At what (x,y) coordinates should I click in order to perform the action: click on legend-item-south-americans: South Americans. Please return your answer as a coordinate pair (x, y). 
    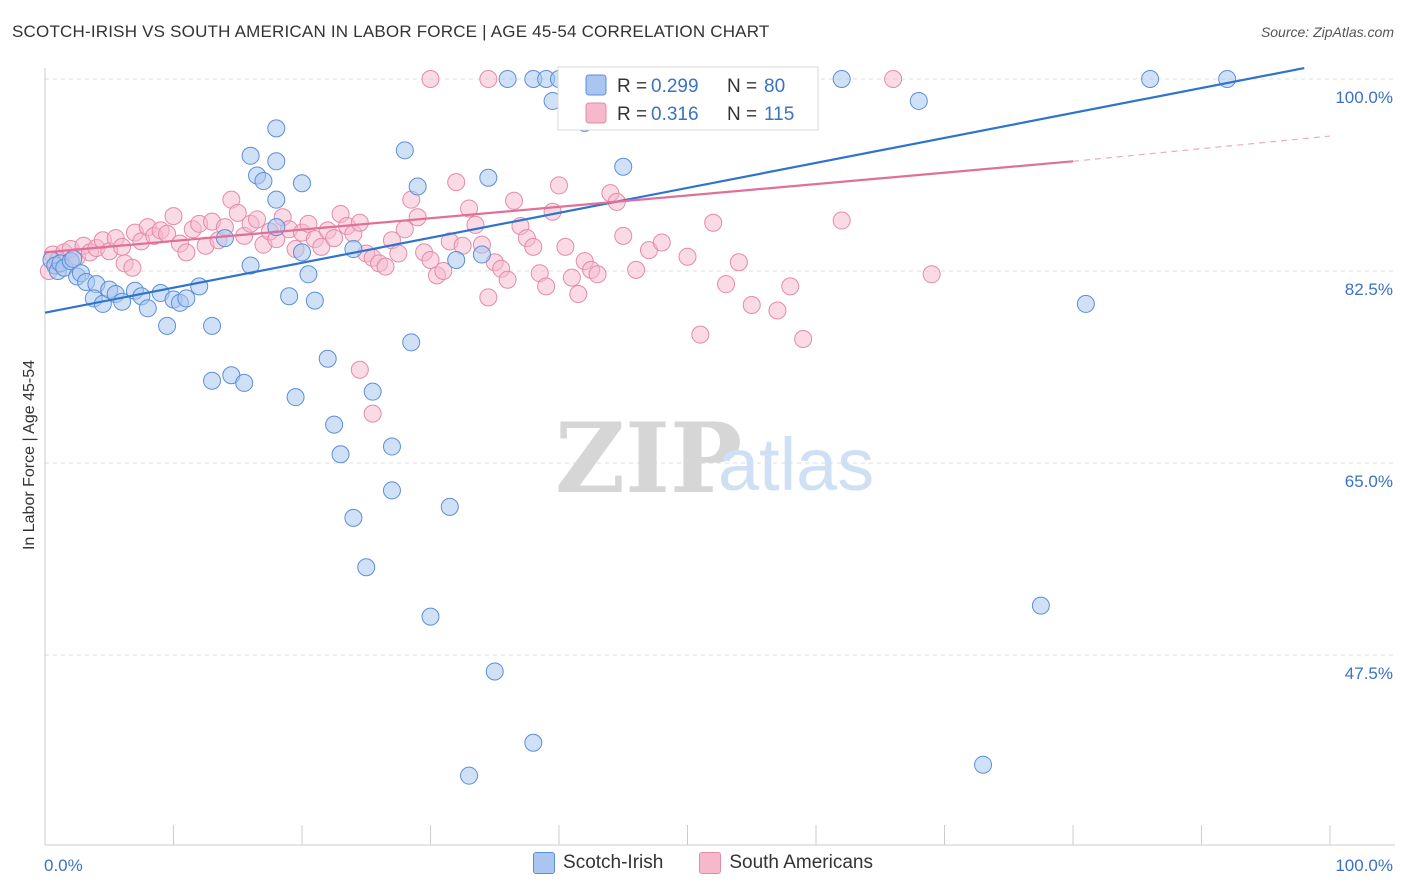
    Looking at the image, I should click on (786, 863).